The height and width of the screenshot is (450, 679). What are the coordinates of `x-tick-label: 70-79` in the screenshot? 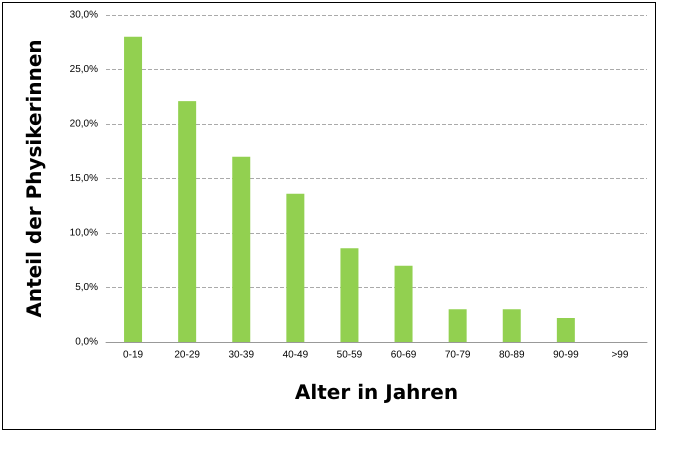 It's located at (457, 355).